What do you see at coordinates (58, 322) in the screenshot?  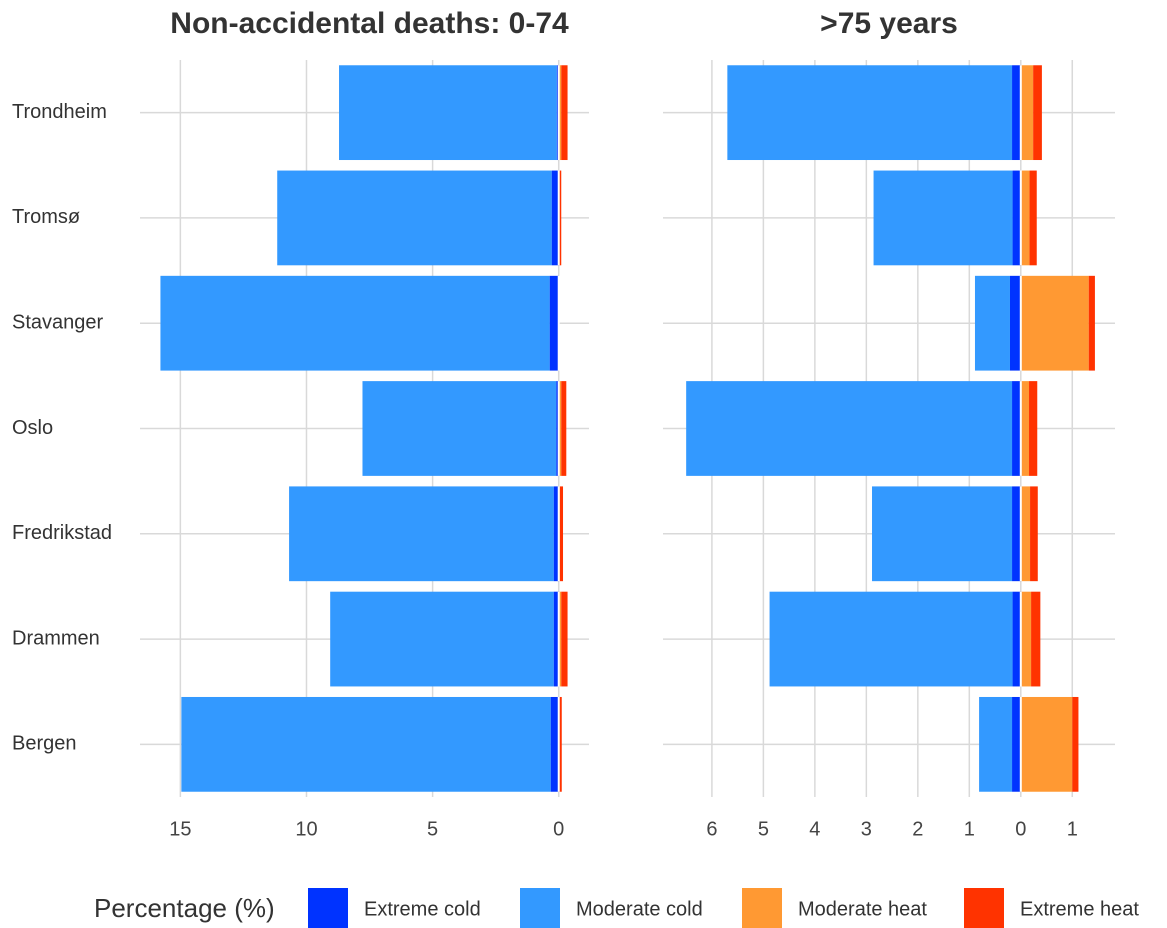 I see `y-tick-label: Stavanger` at bounding box center [58, 322].